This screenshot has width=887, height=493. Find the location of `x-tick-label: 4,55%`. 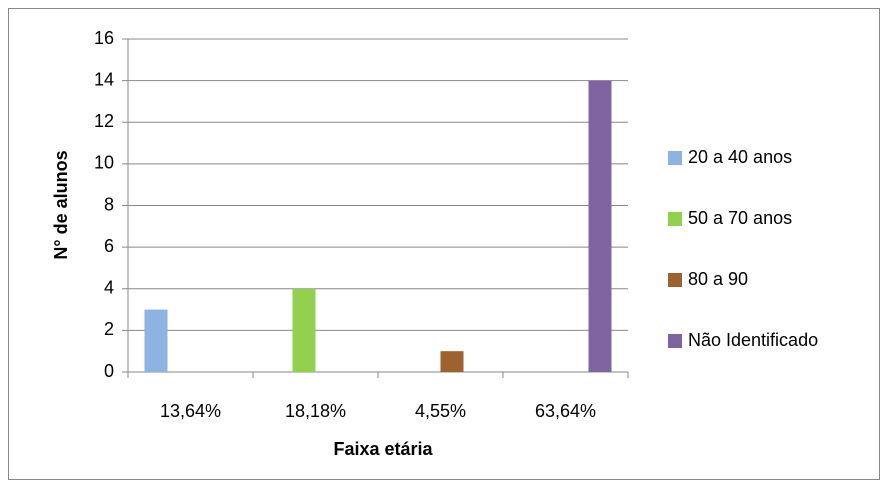

x-tick-label: 4,55% is located at coordinates (440, 411).